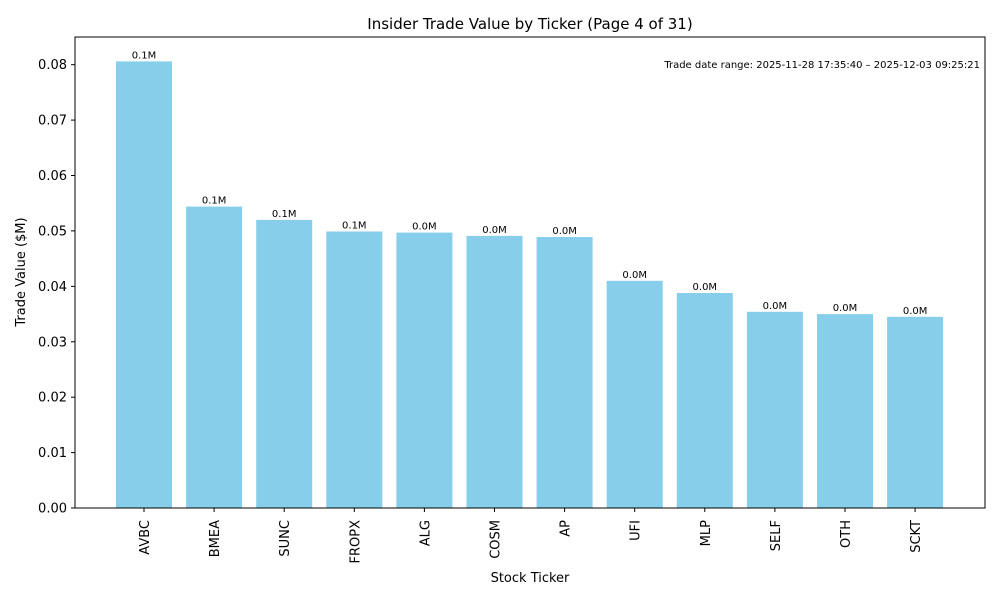 The image size is (1000, 600). I want to click on bar-alg, so click(424, 370).